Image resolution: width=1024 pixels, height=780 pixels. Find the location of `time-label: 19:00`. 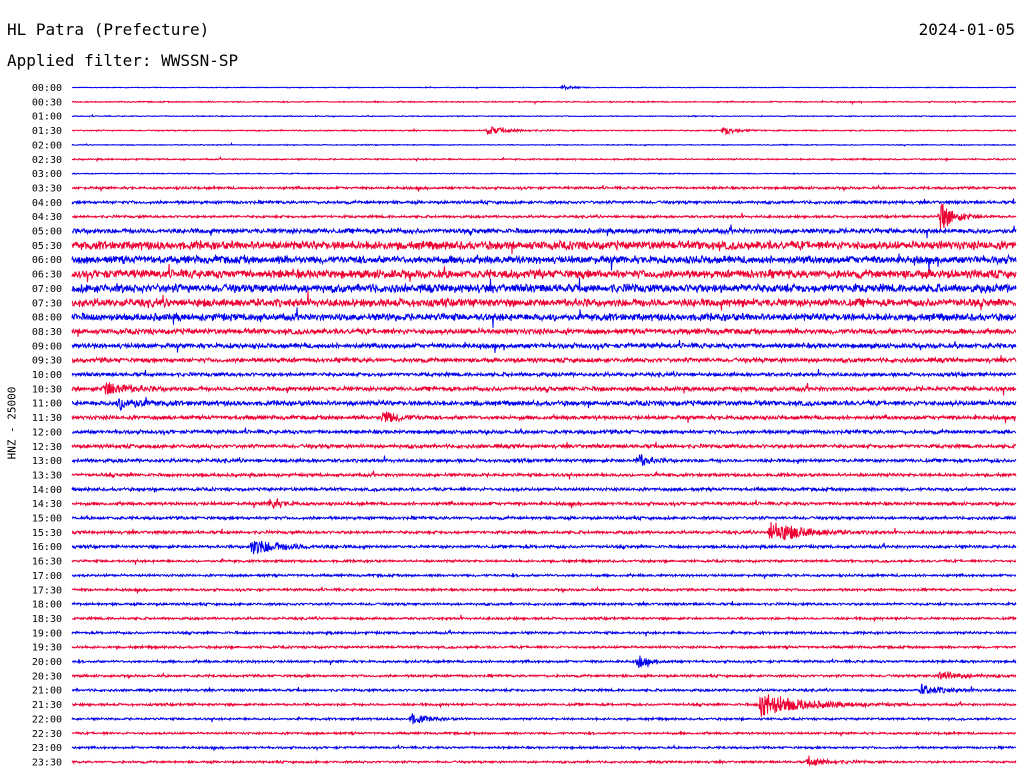

time-label: 19:00 is located at coordinates (47, 633).